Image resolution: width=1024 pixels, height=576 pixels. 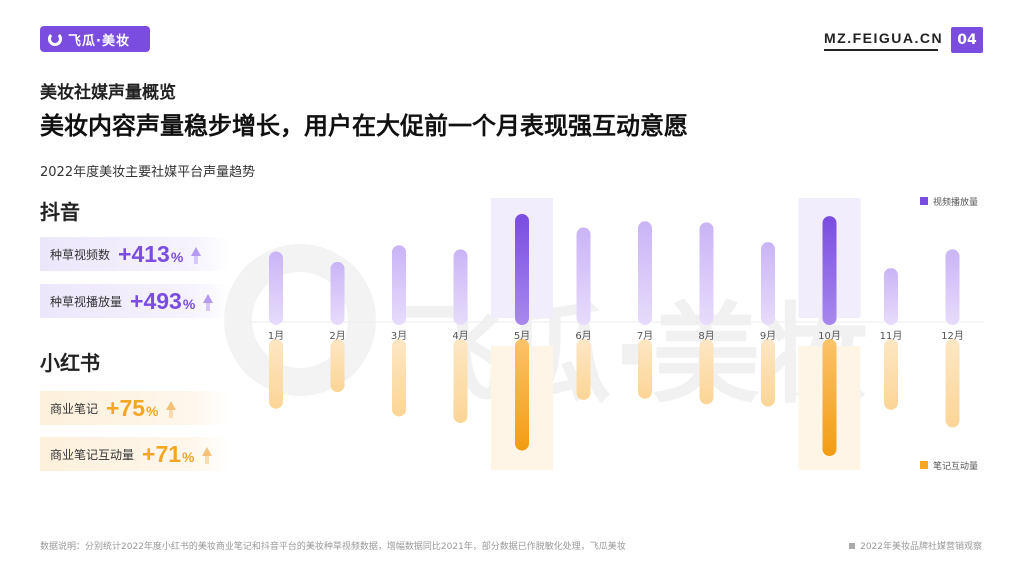 I want to click on legend-swatch-notes, so click(x=924, y=465).